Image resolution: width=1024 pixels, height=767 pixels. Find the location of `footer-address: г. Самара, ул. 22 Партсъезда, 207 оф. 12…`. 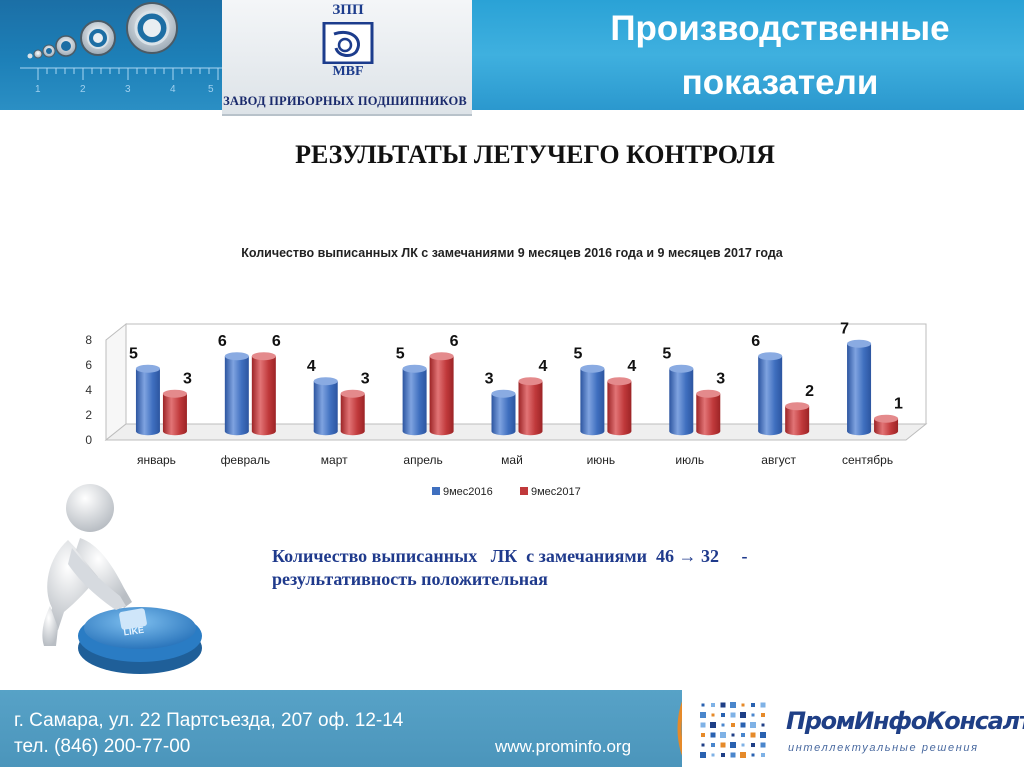

footer-address: г. Самара, ул. 22 Партсъезда, 207 оф. 12… is located at coordinates (209, 720).